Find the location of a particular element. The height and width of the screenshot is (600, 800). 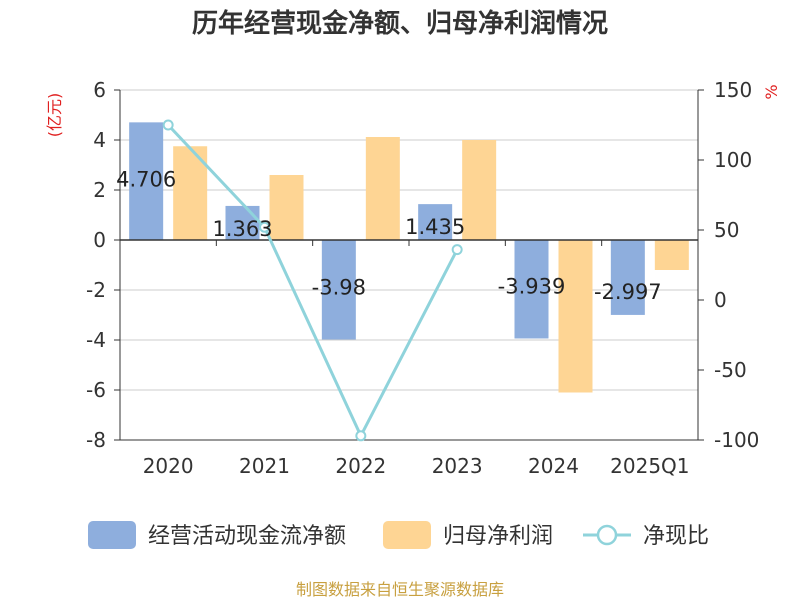

x-tick-label-3: 2023 is located at coordinates (457, 466).